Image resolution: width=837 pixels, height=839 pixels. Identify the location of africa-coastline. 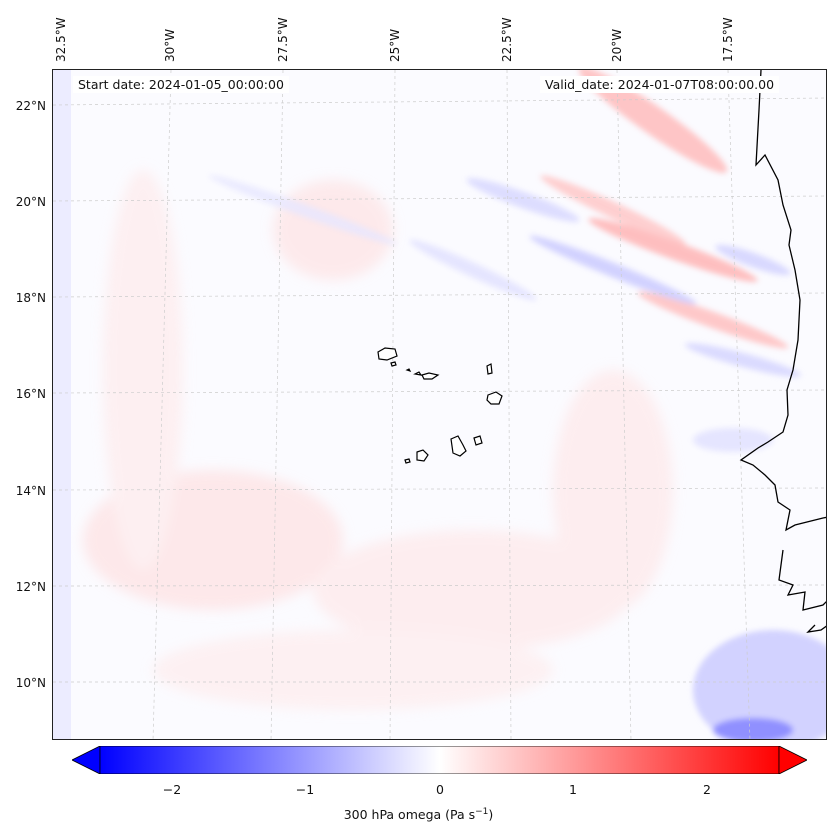
(782, 351).